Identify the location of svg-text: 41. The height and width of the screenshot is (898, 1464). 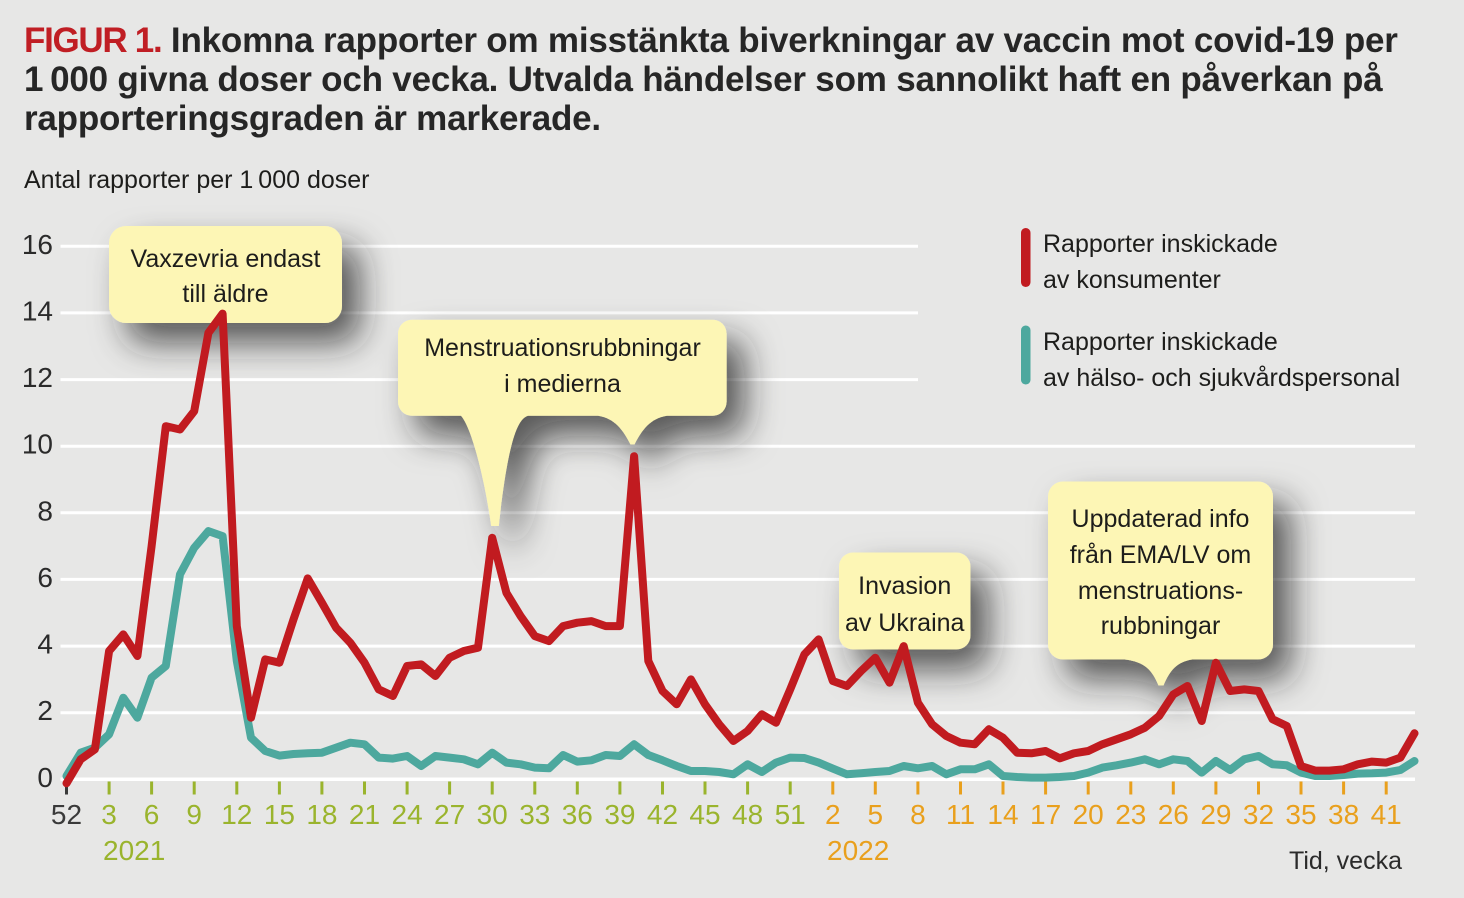
(1386, 814).